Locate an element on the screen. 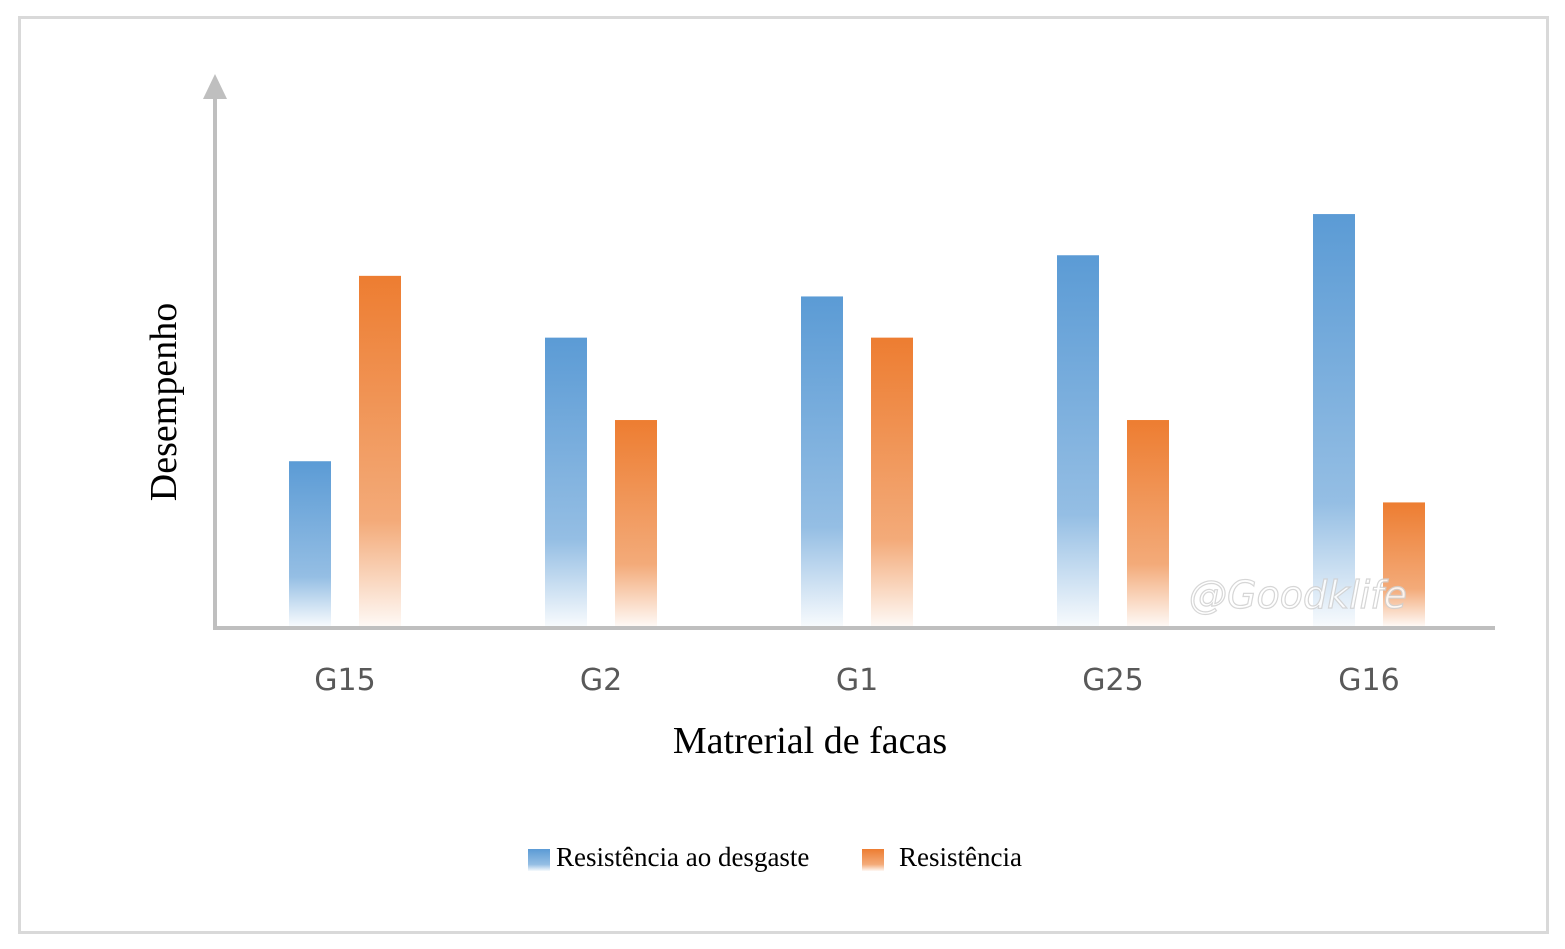 The height and width of the screenshot is (949, 1565). watermark: @Goodklife is located at coordinates (1298, 595).